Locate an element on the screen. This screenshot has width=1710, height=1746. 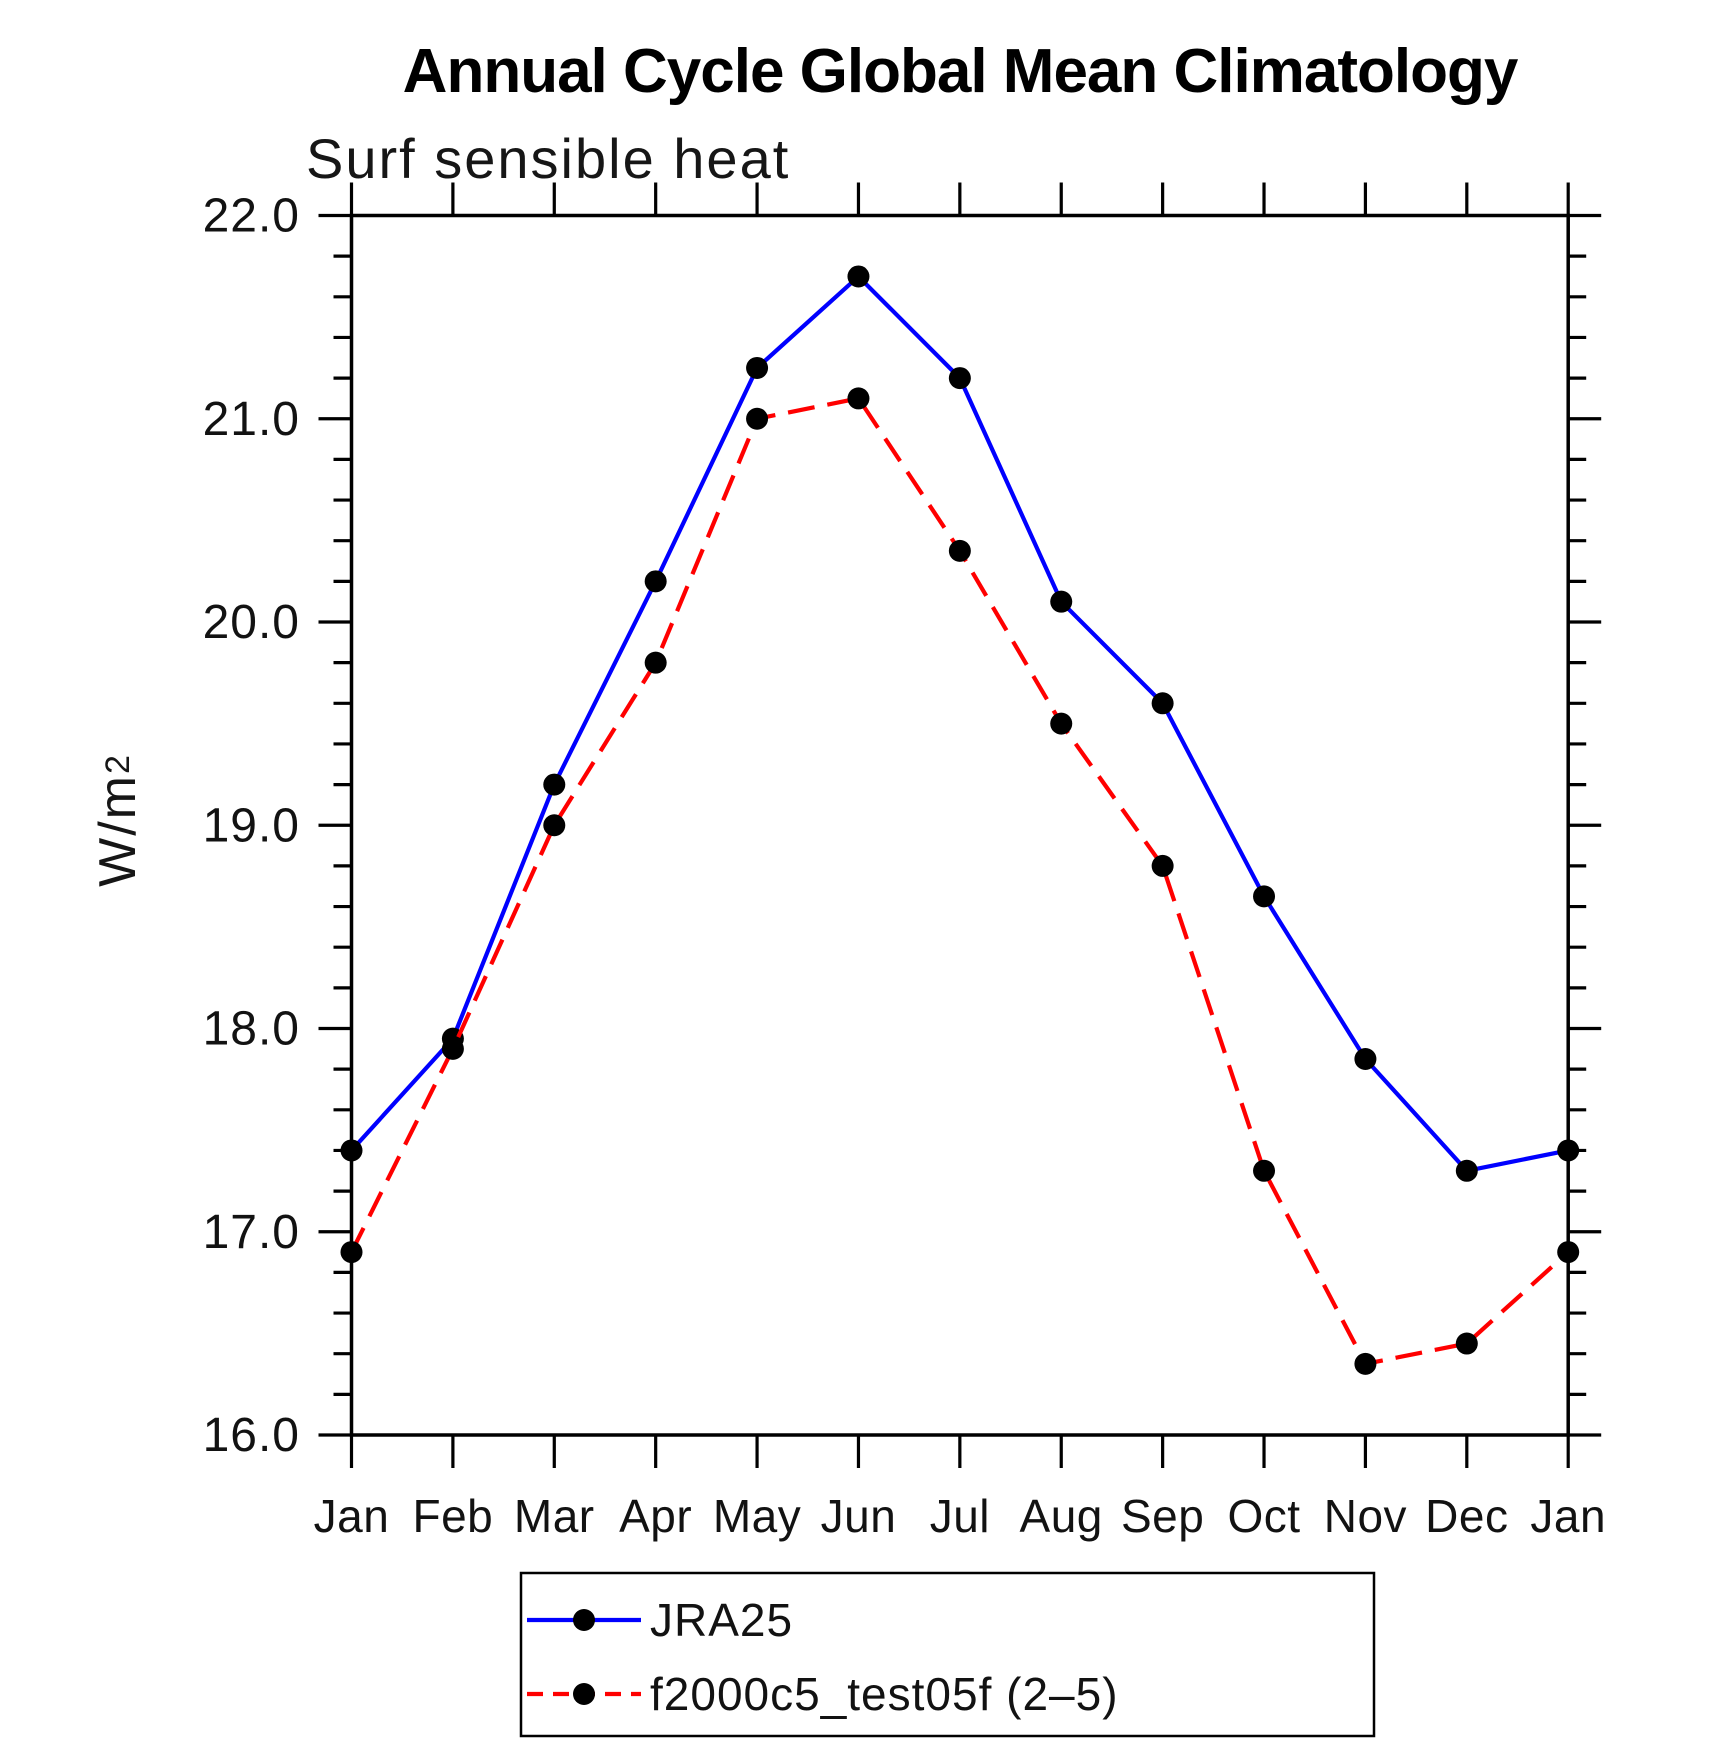
y-tick-label: 22.0 is located at coordinates (251, 216).